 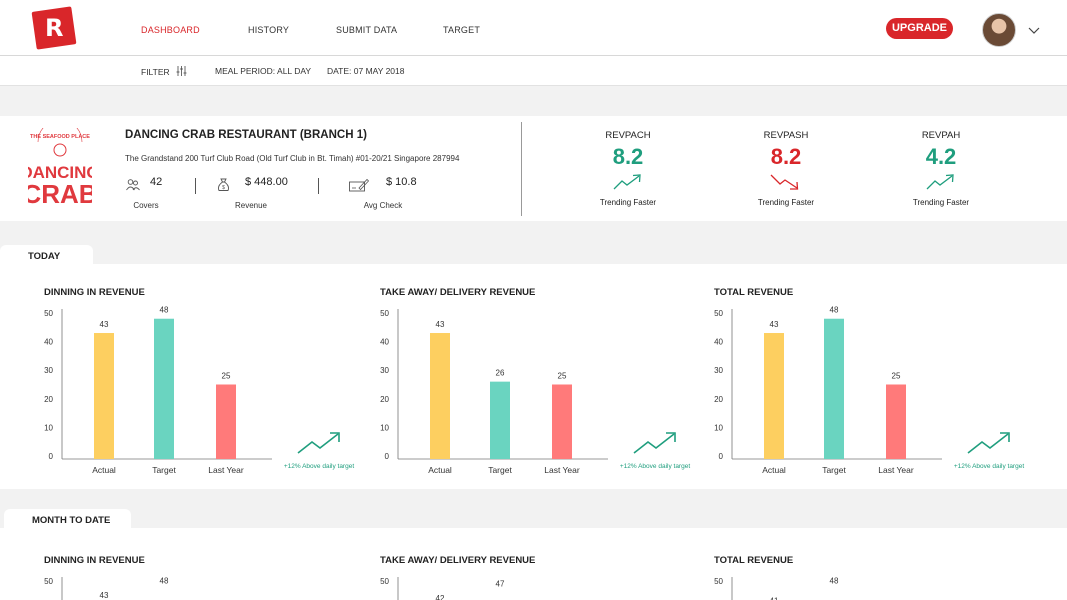 I want to click on bar-chart: TAKE AWAY/ DELIVERY REVENUE 50 42 47, so click(x=540, y=577).